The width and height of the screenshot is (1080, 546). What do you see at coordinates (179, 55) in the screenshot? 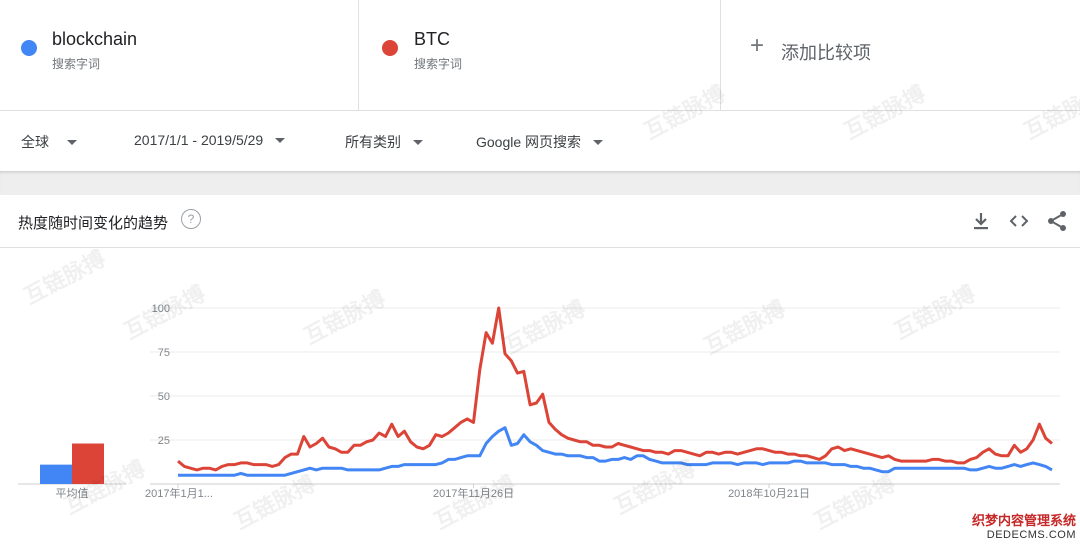
I see `term-card-blockchain: blockchain 搜索字词` at bounding box center [179, 55].